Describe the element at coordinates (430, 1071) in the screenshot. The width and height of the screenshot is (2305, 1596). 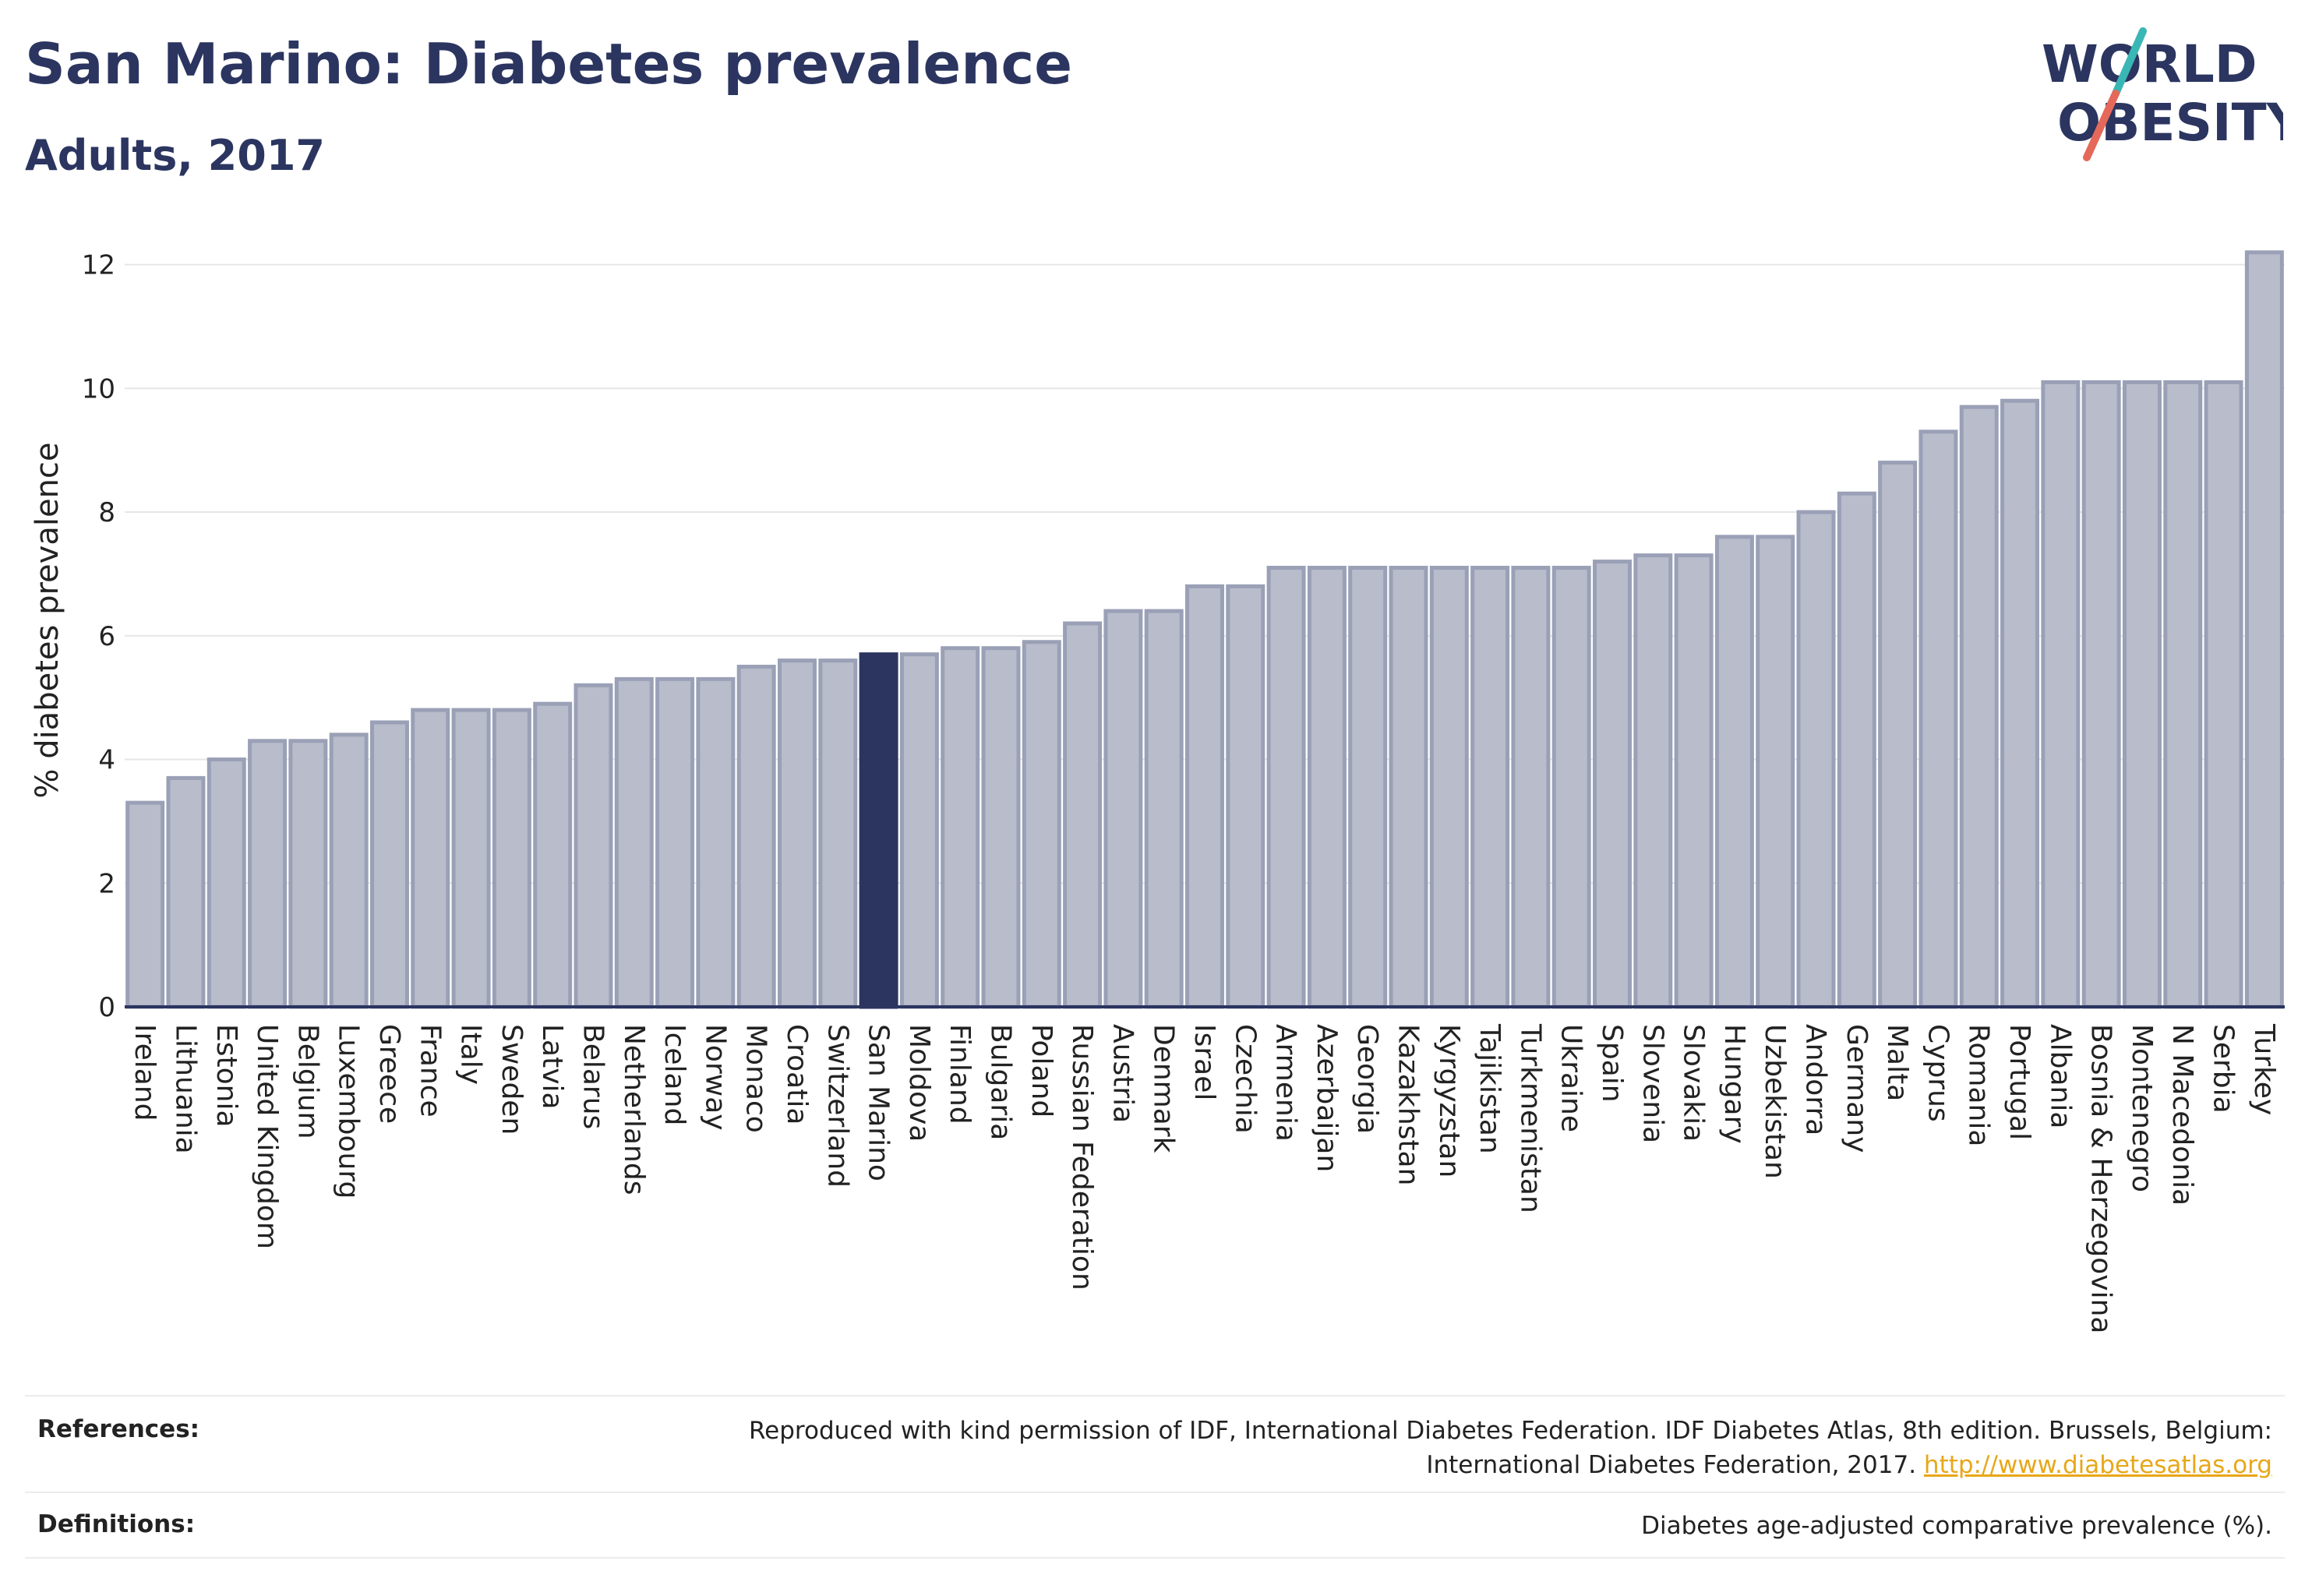
I see `x-tick-label: France` at that location.